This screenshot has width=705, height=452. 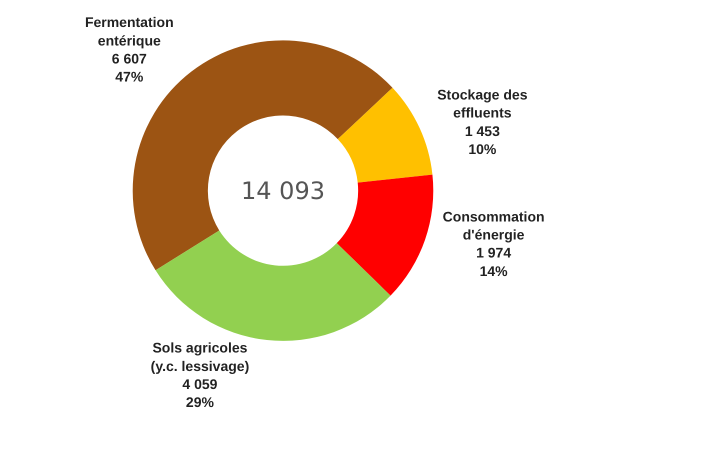 What do you see at coordinates (494, 261) in the screenshot?
I see `data-label: 1 974 14%` at bounding box center [494, 261].